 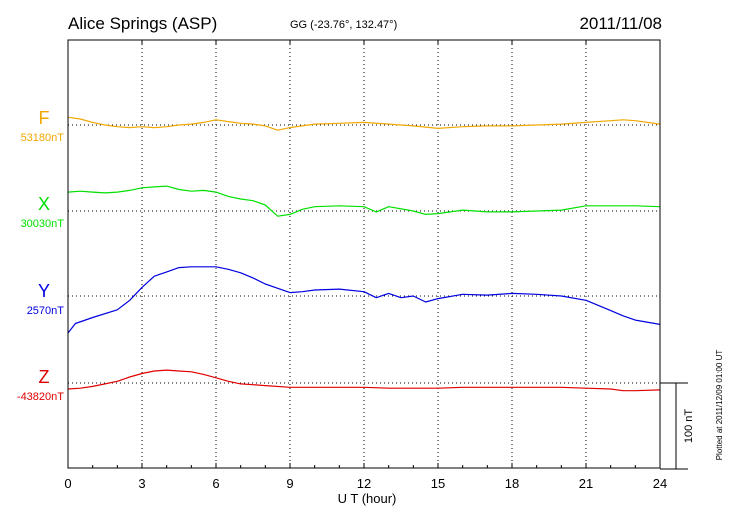 What do you see at coordinates (343, 25) in the screenshot?
I see `station-coordinates: GG (-23.76°, 132.47°)` at bounding box center [343, 25].